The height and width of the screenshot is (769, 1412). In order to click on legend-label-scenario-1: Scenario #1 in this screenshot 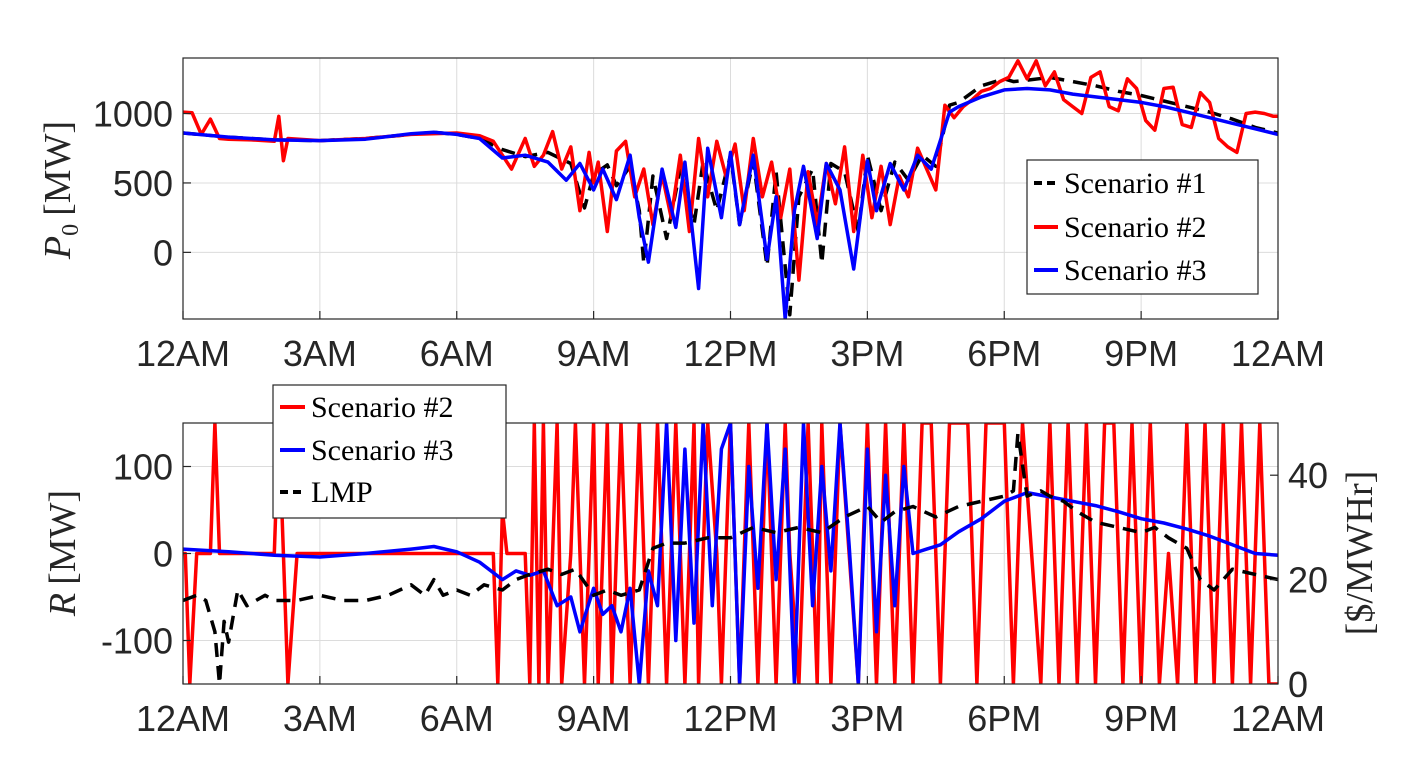, I will do `click(1135, 183)`.